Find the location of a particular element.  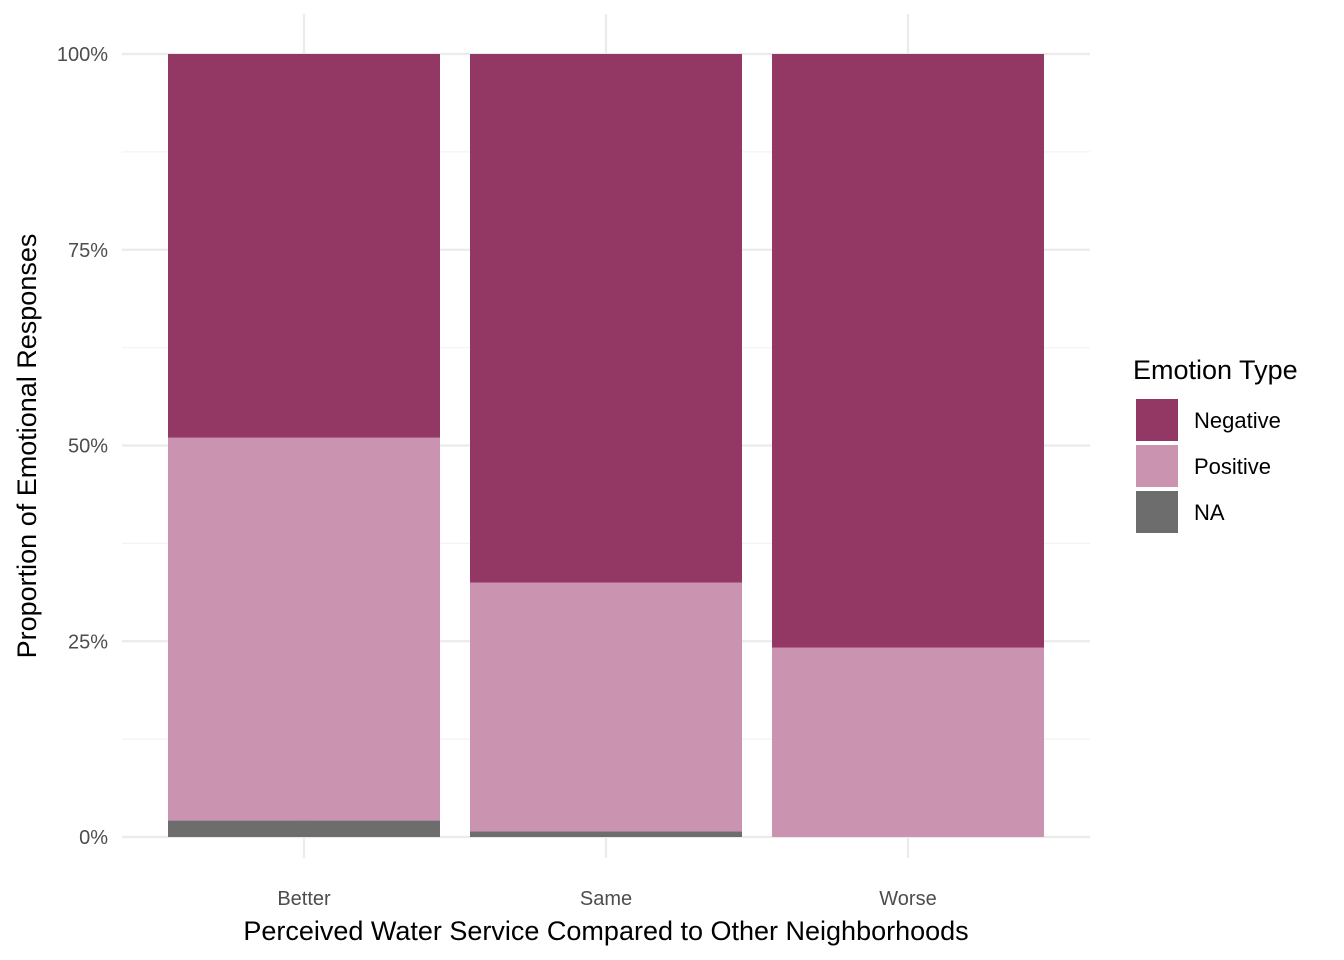

bar-better-negative is located at coordinates (304, 246).